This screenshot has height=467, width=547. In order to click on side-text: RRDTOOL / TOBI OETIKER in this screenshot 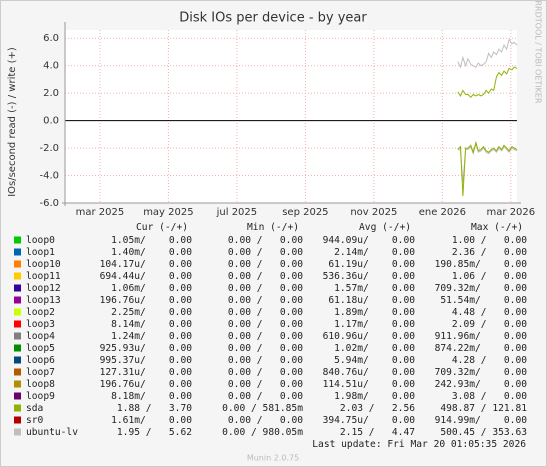, I will do `click(538, 51)`.